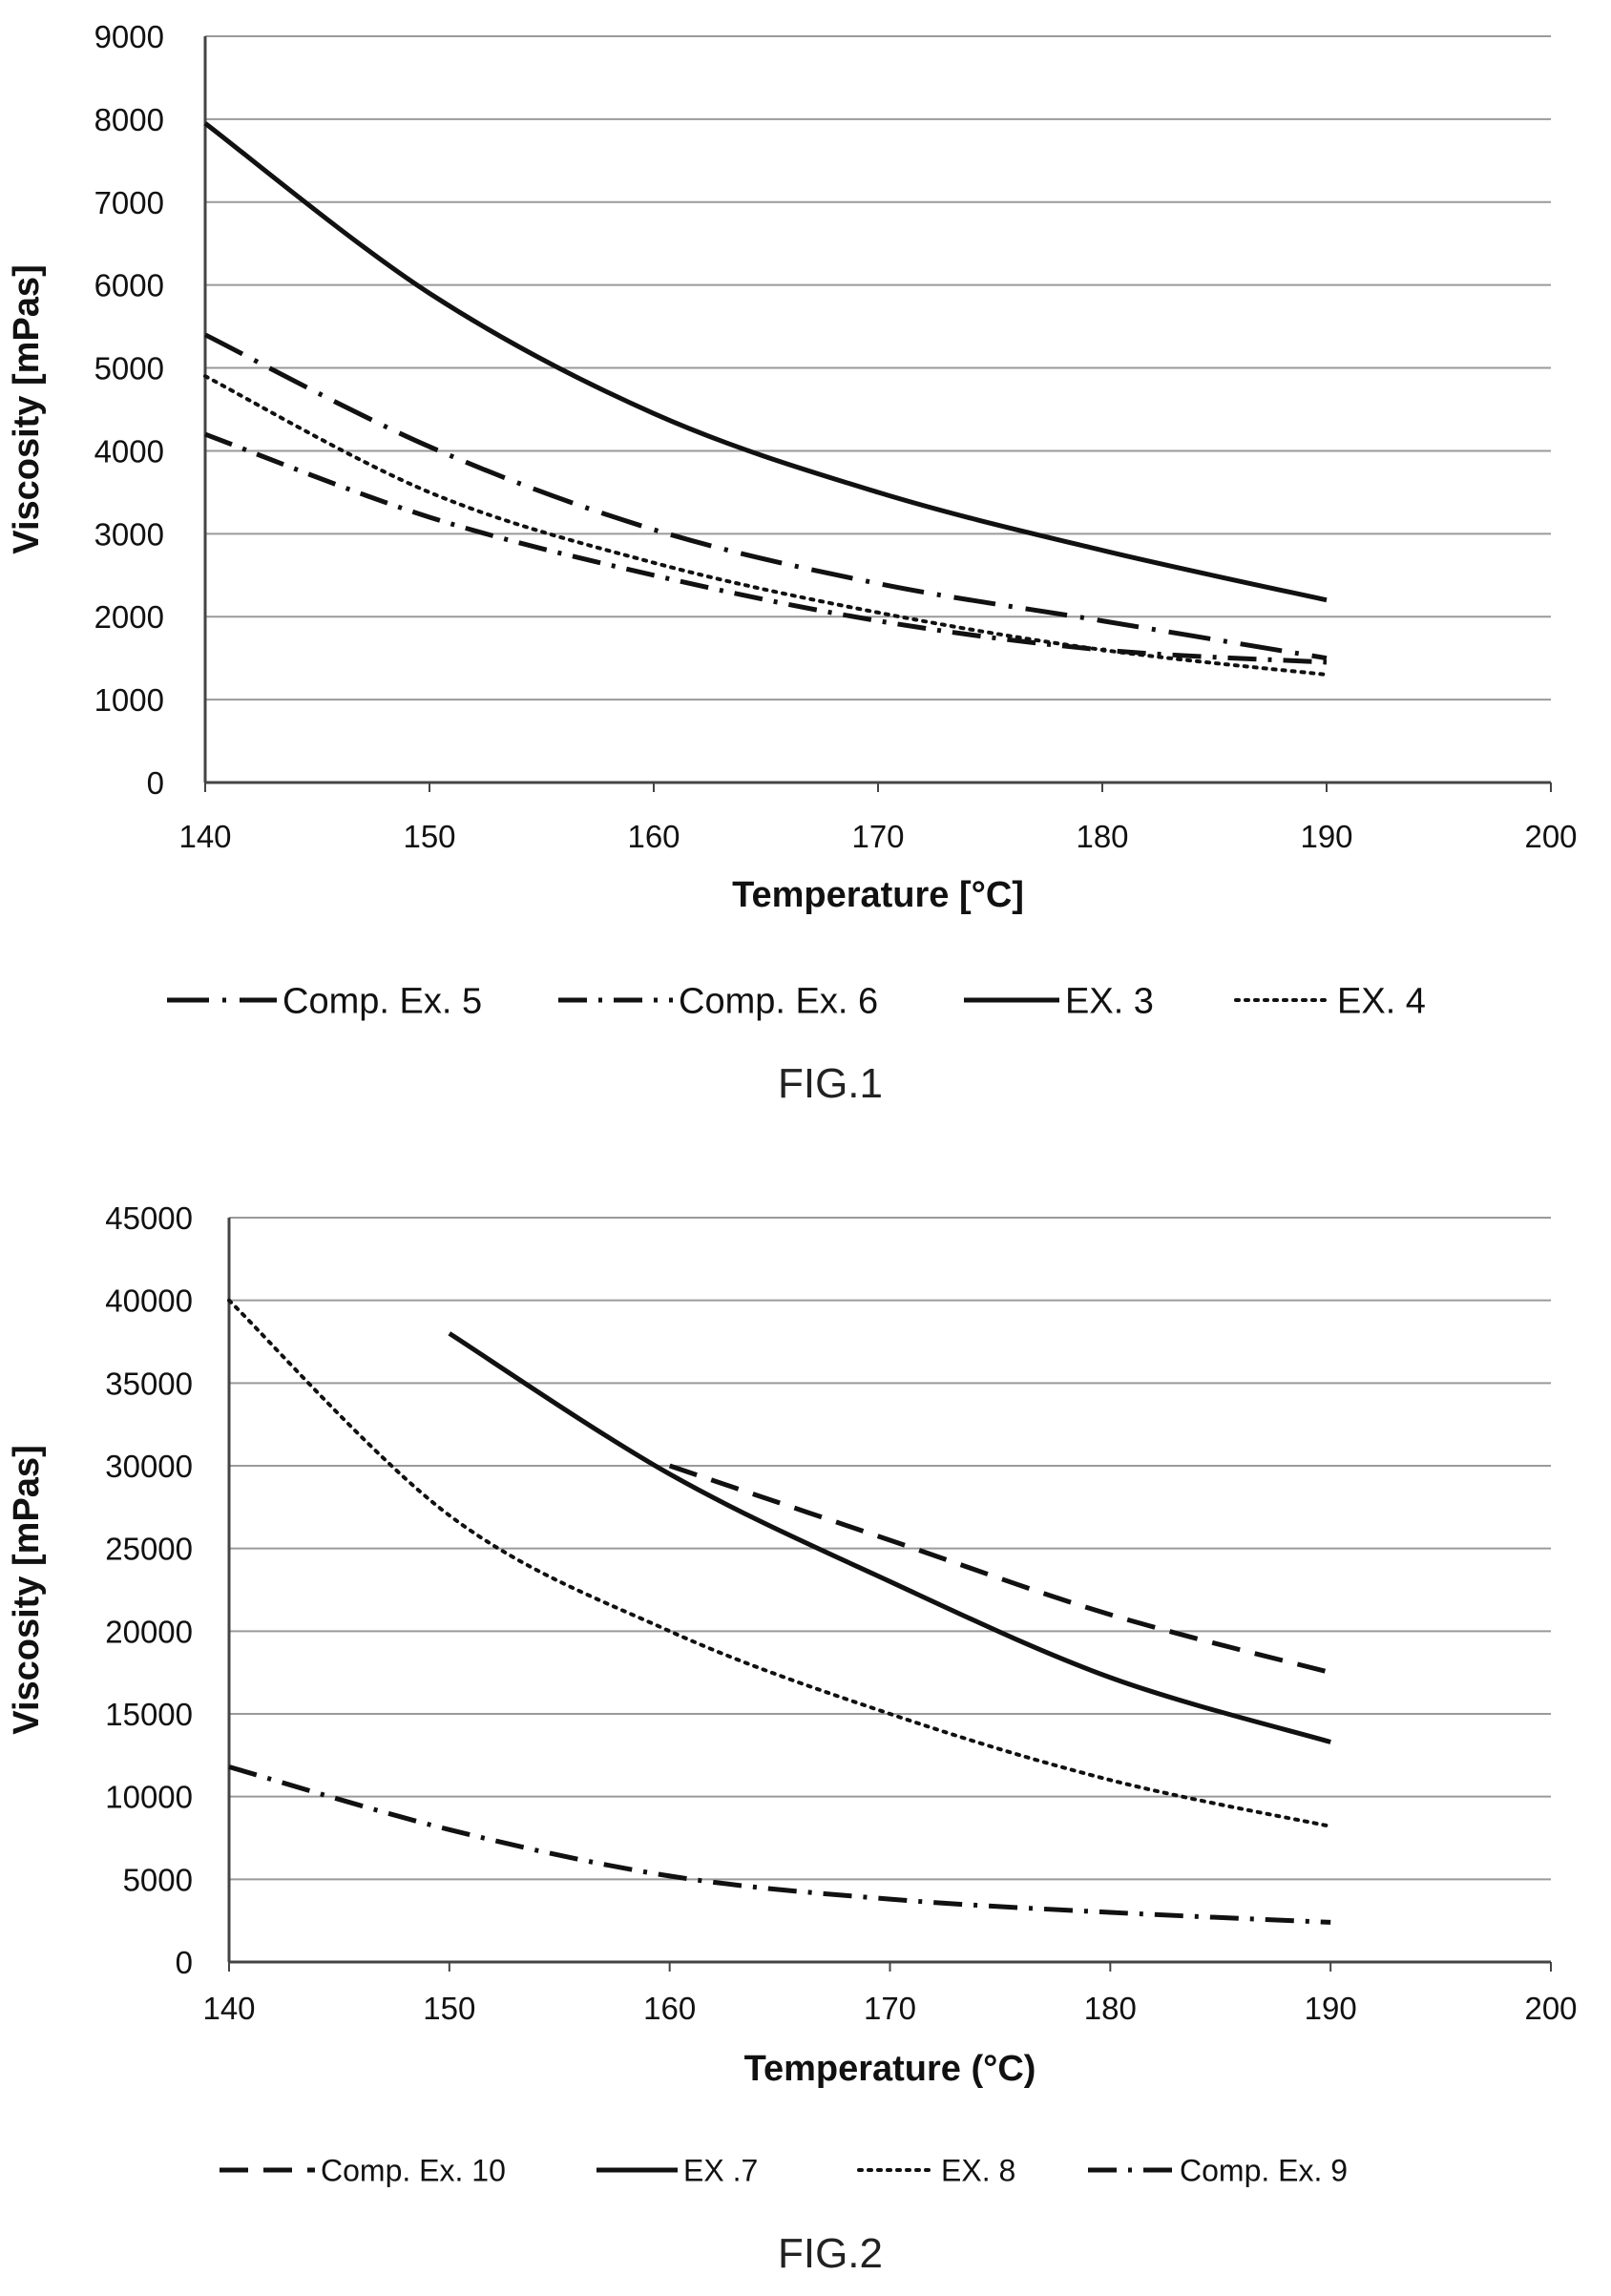  What do you see at coordinates (149, 1714) in the screenshot?
I see `y-tick-label: 15000` at bounding box center [149, 1714].